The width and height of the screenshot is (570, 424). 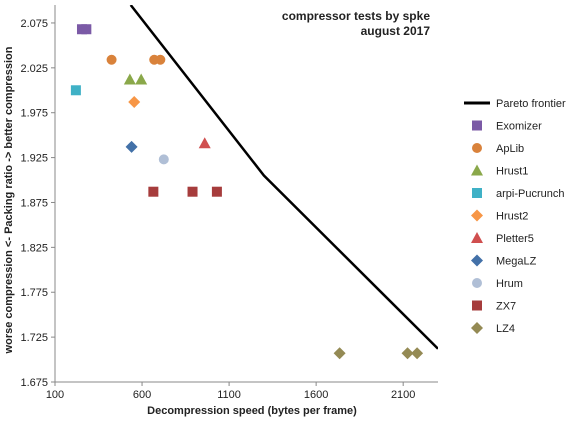 What do you see at coordinates (515, 239) in the screenshot?
I see `legend-label-pletter5: Pletter5` at bounding box center [515, 239].